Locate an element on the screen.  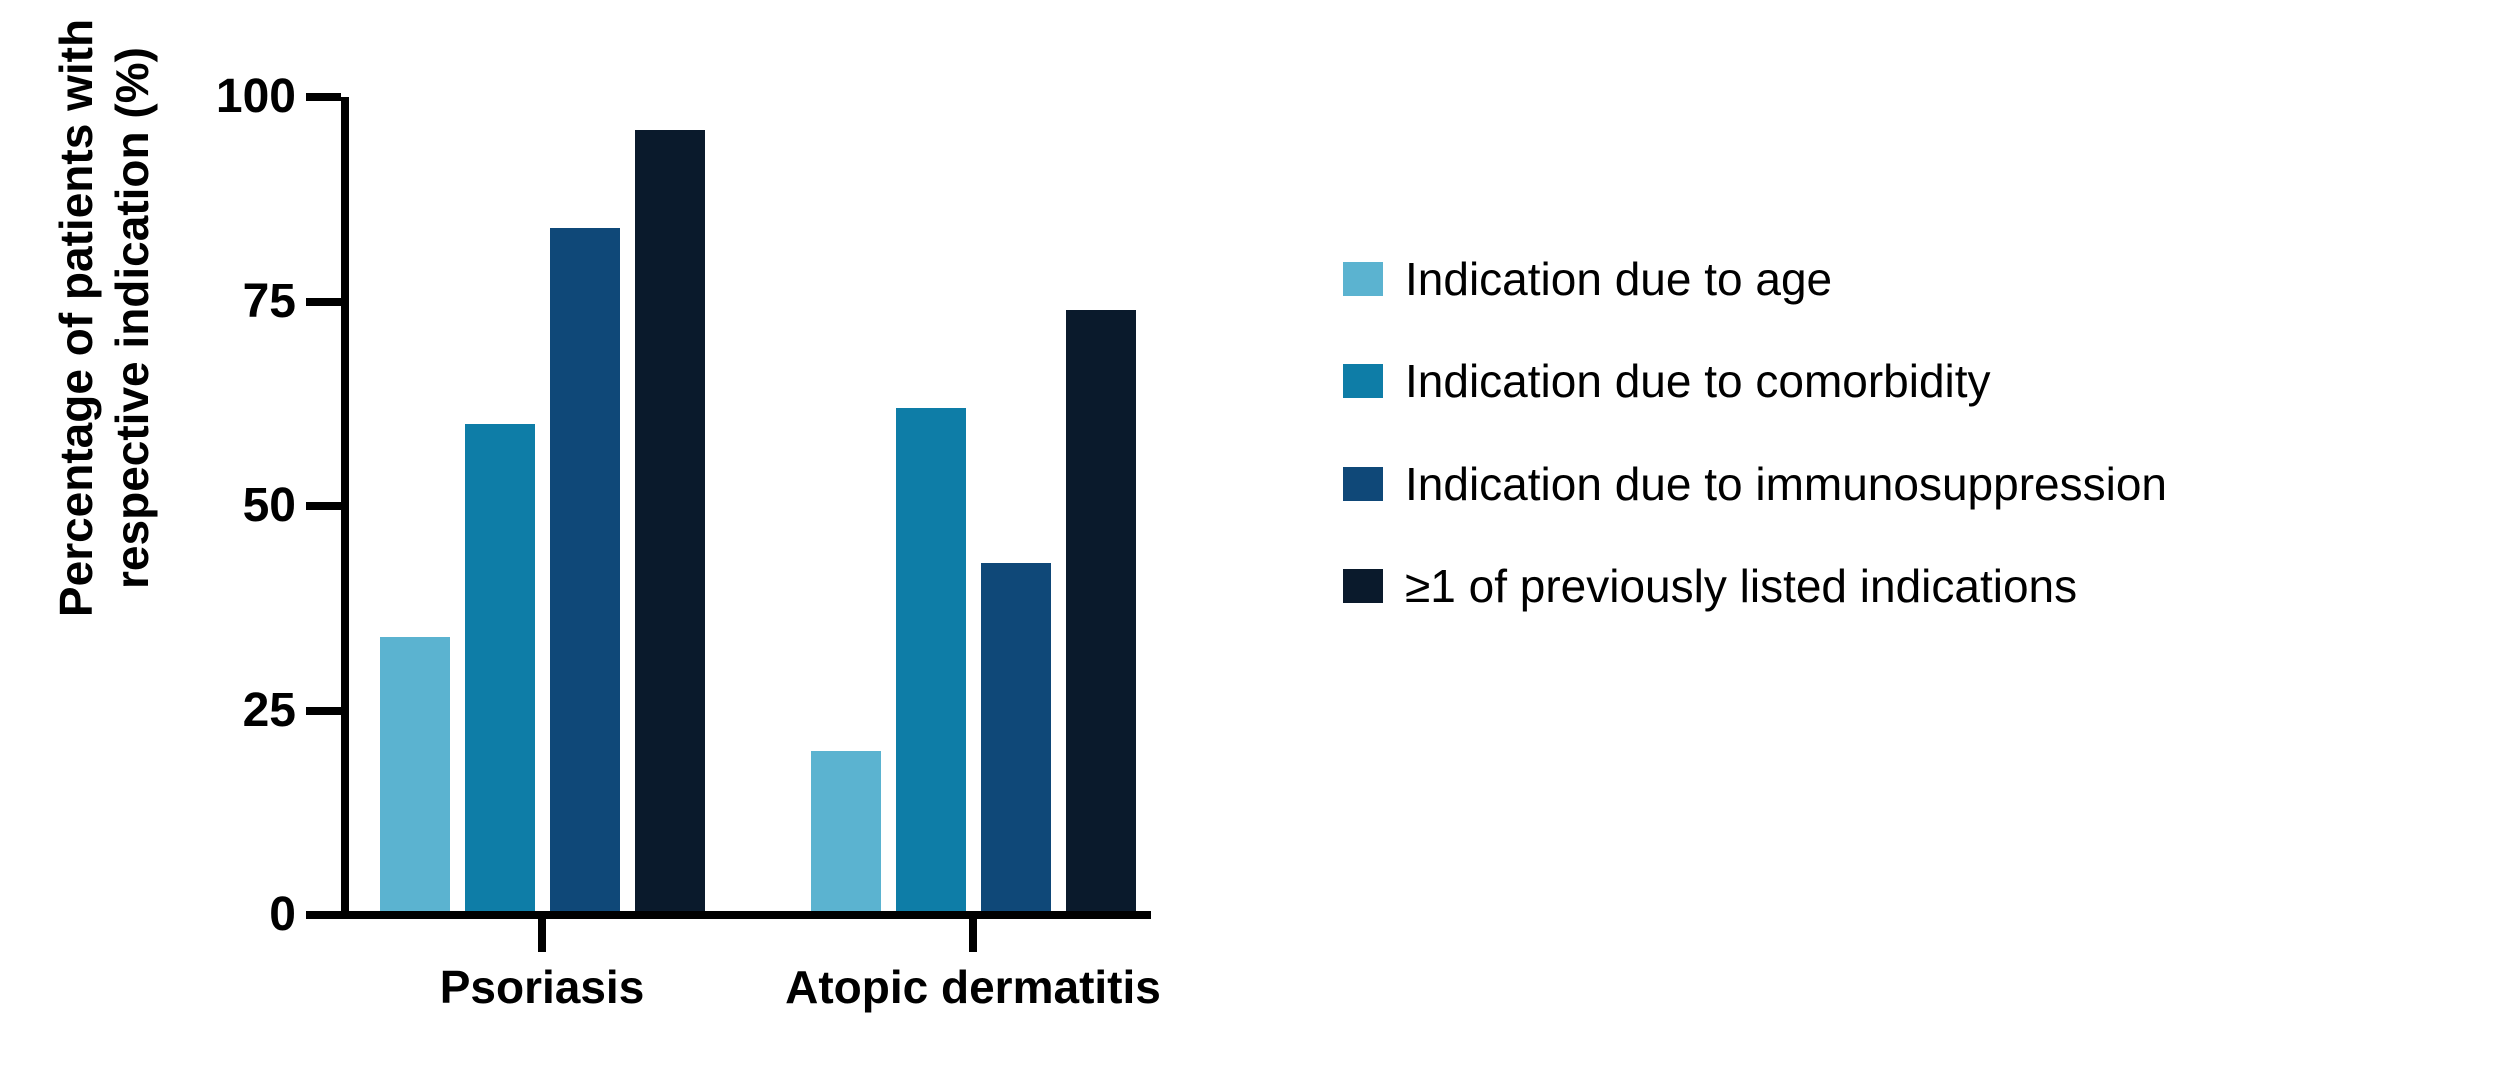
y-tick-label-25: 25 is located at coordinates (269, 710).